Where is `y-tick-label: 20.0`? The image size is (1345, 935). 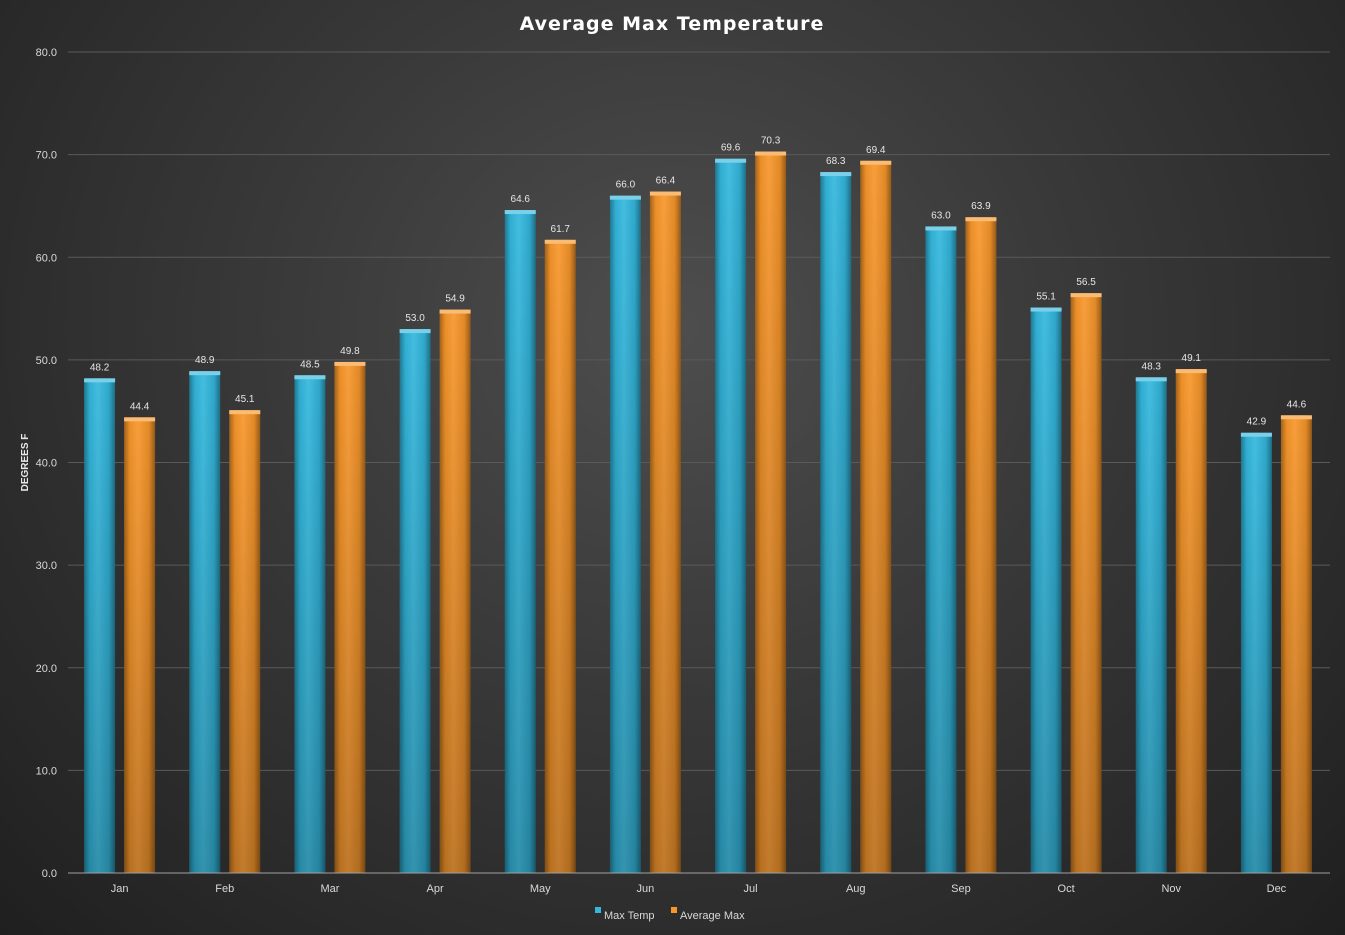
y-tick-label: 20.0 is located at coordinates (46, 669).